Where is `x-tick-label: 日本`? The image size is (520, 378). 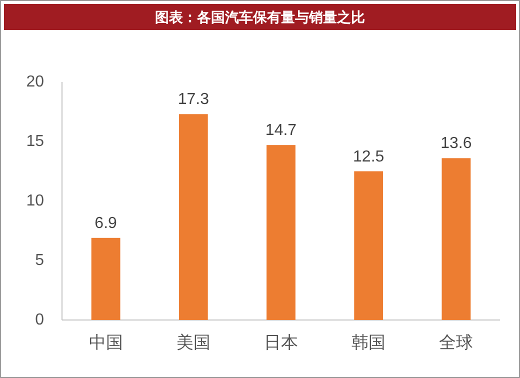
x-tick-label: 日本 is located at coordinates (281, 342).